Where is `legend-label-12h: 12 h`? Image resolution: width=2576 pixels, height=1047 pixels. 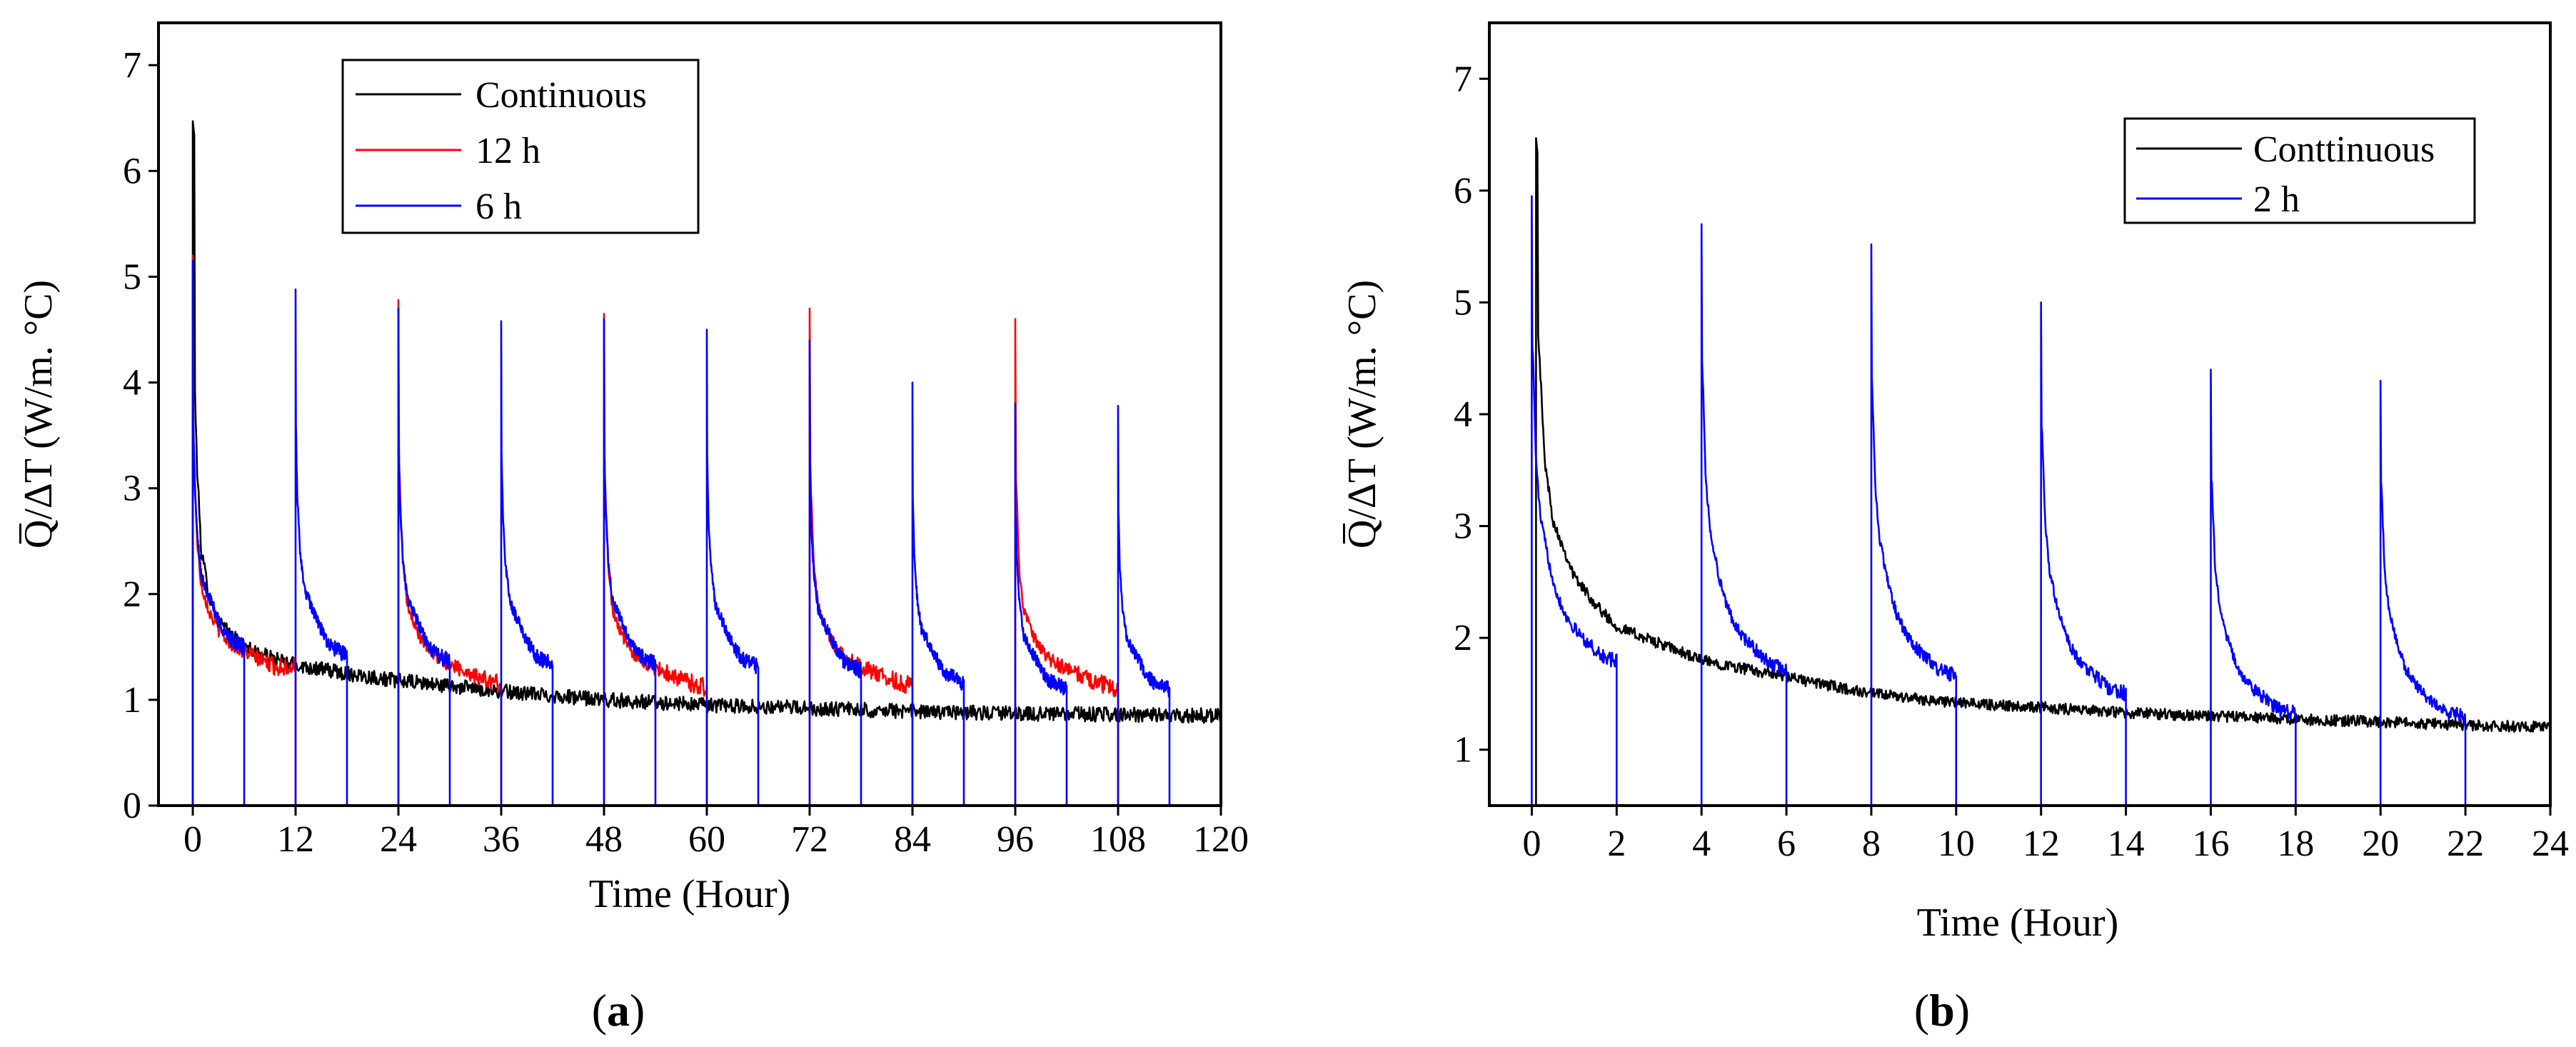
legend-label-12h: 12 h is located at coordinates (508, 151).